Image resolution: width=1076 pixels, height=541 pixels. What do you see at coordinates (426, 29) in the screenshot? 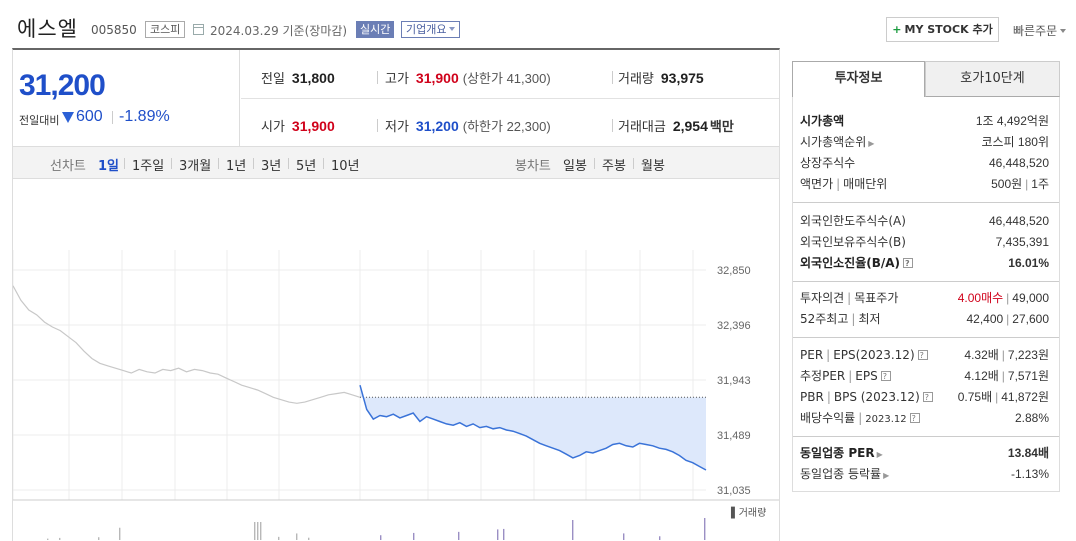
I see `corp-info-label: 기업개요` at bounding box center [426, 29].